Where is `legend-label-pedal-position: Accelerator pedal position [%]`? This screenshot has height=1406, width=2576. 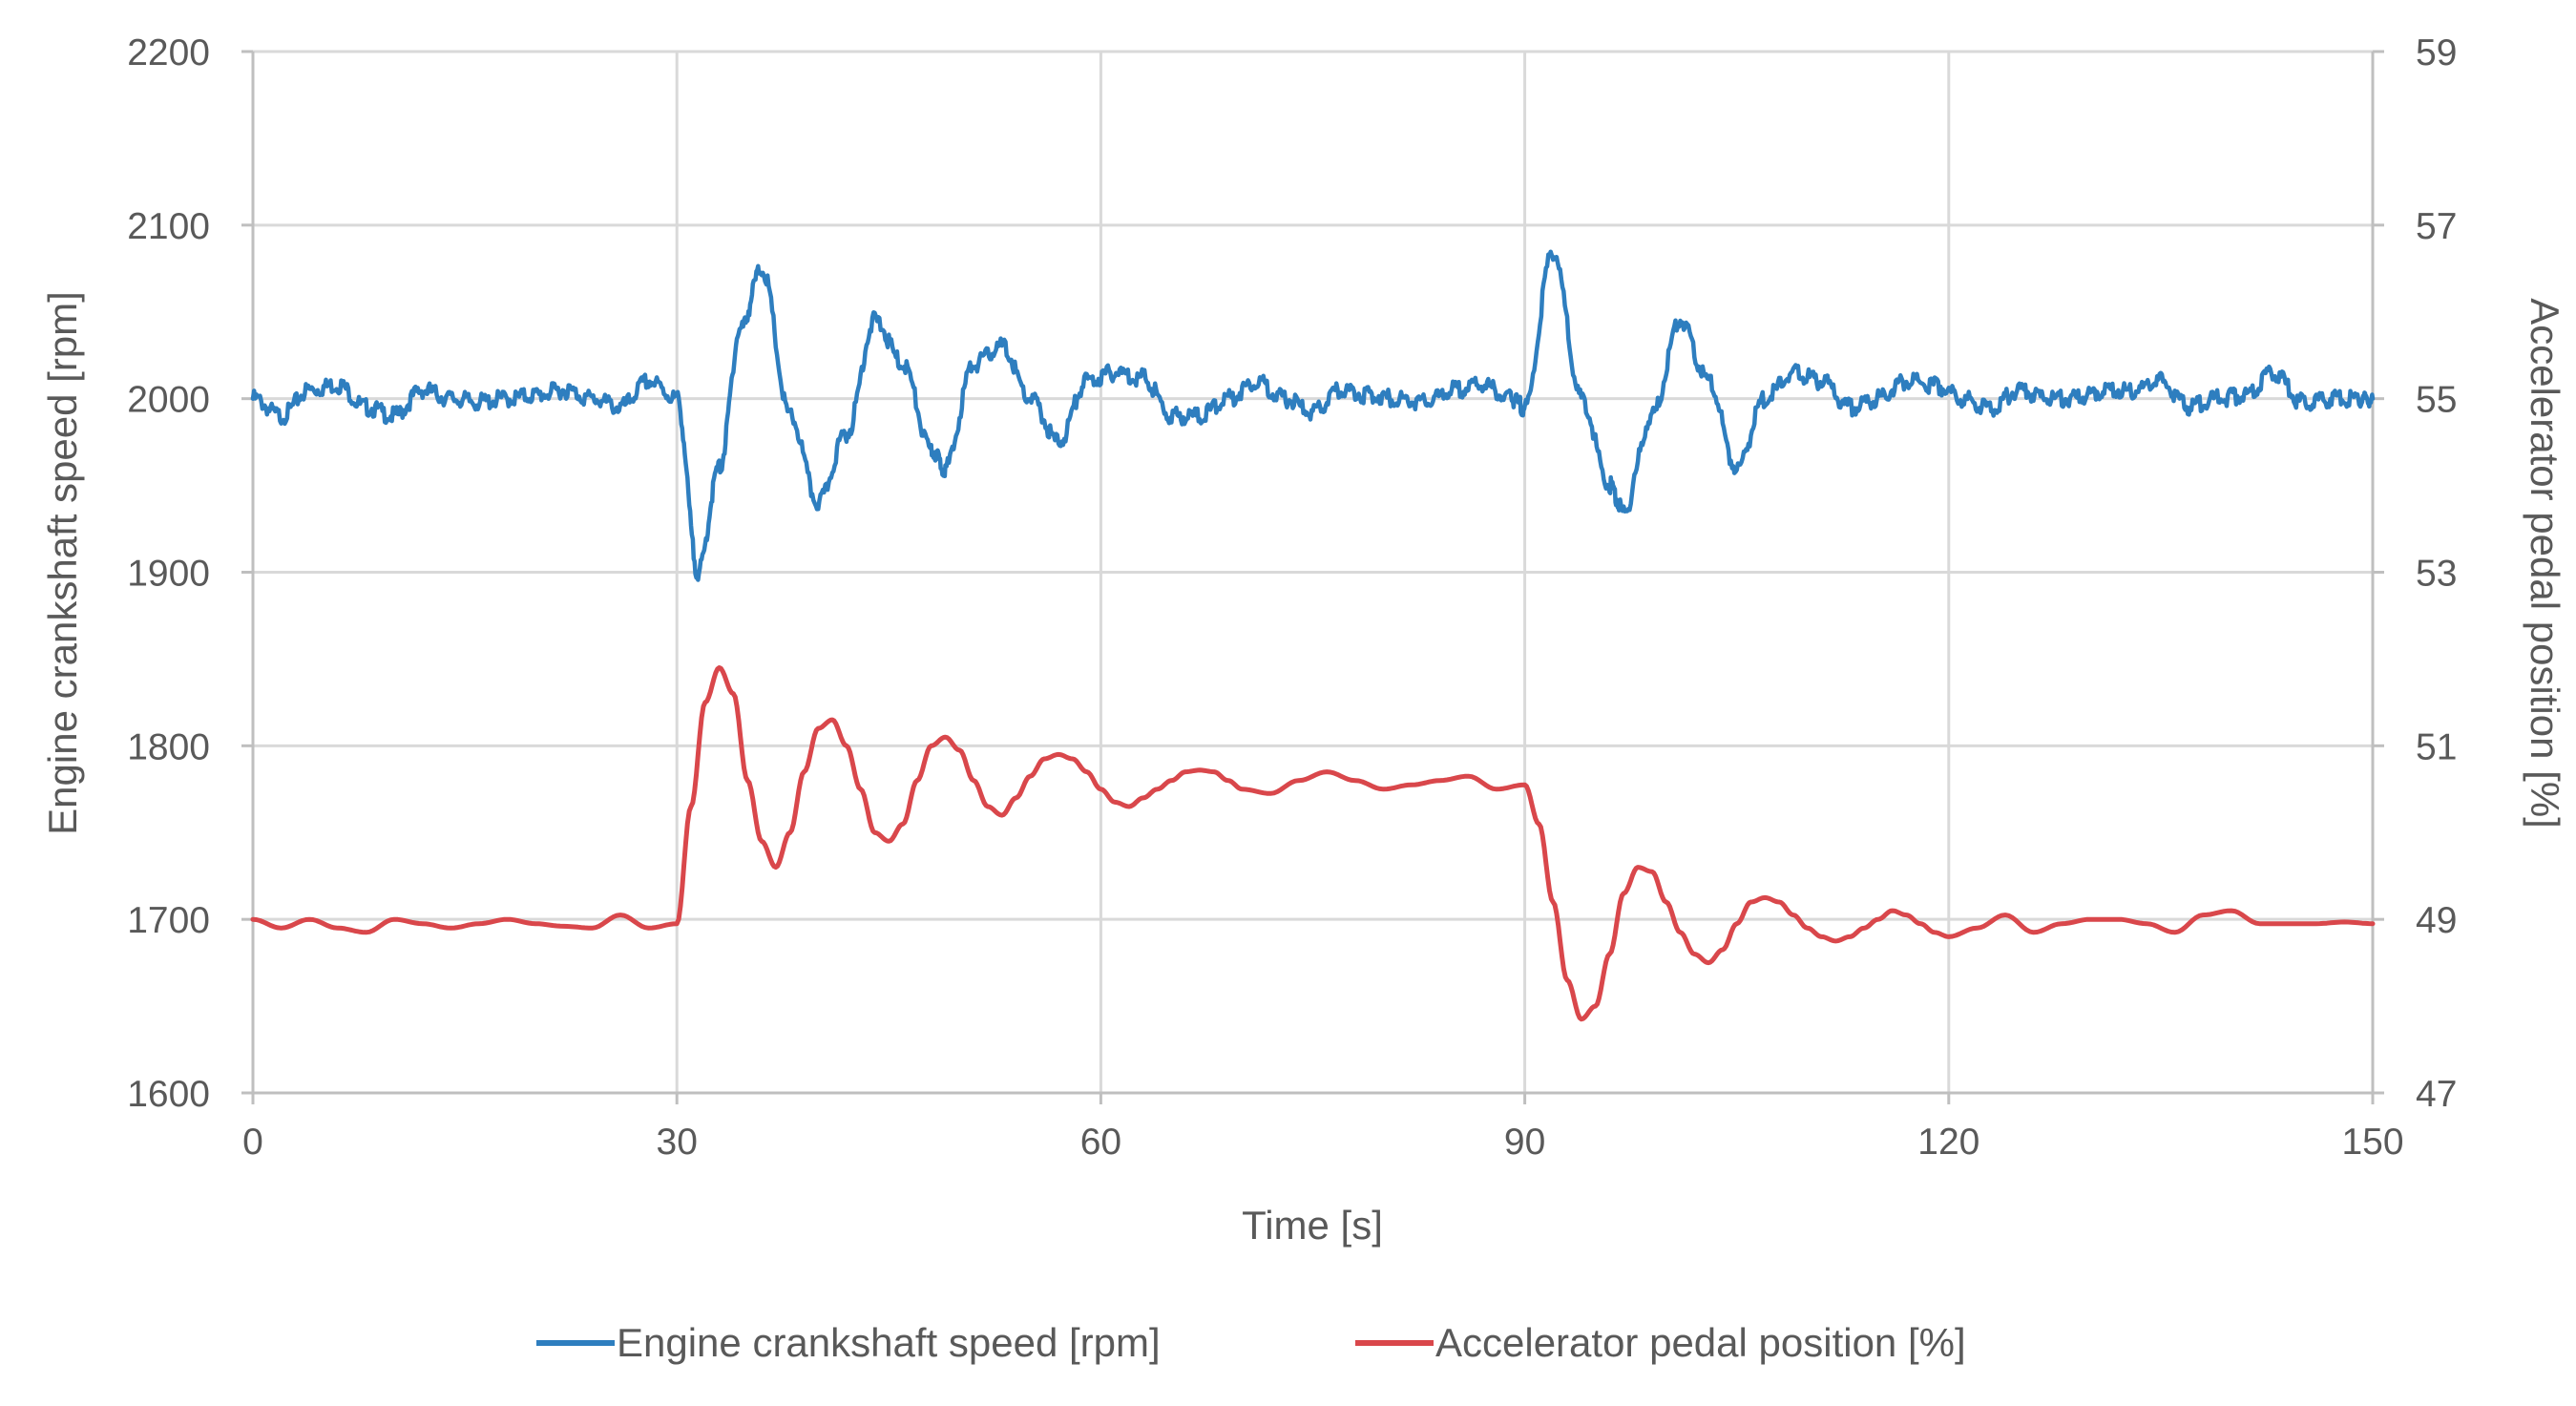
legend-label-pedal-position: Accelerator pedal position [%] is located at coordinates (1700, 1342).